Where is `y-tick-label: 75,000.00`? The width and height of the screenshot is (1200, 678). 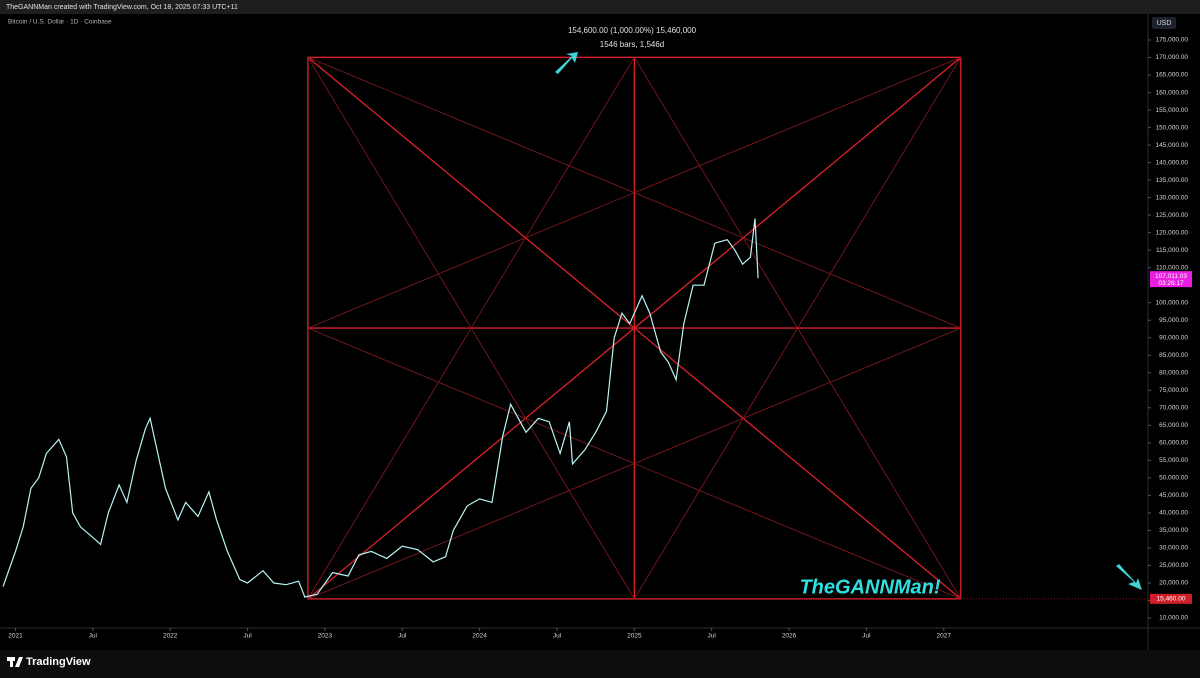
y-tick-label: 75,000.00 is located at coordinates (1173, 390).